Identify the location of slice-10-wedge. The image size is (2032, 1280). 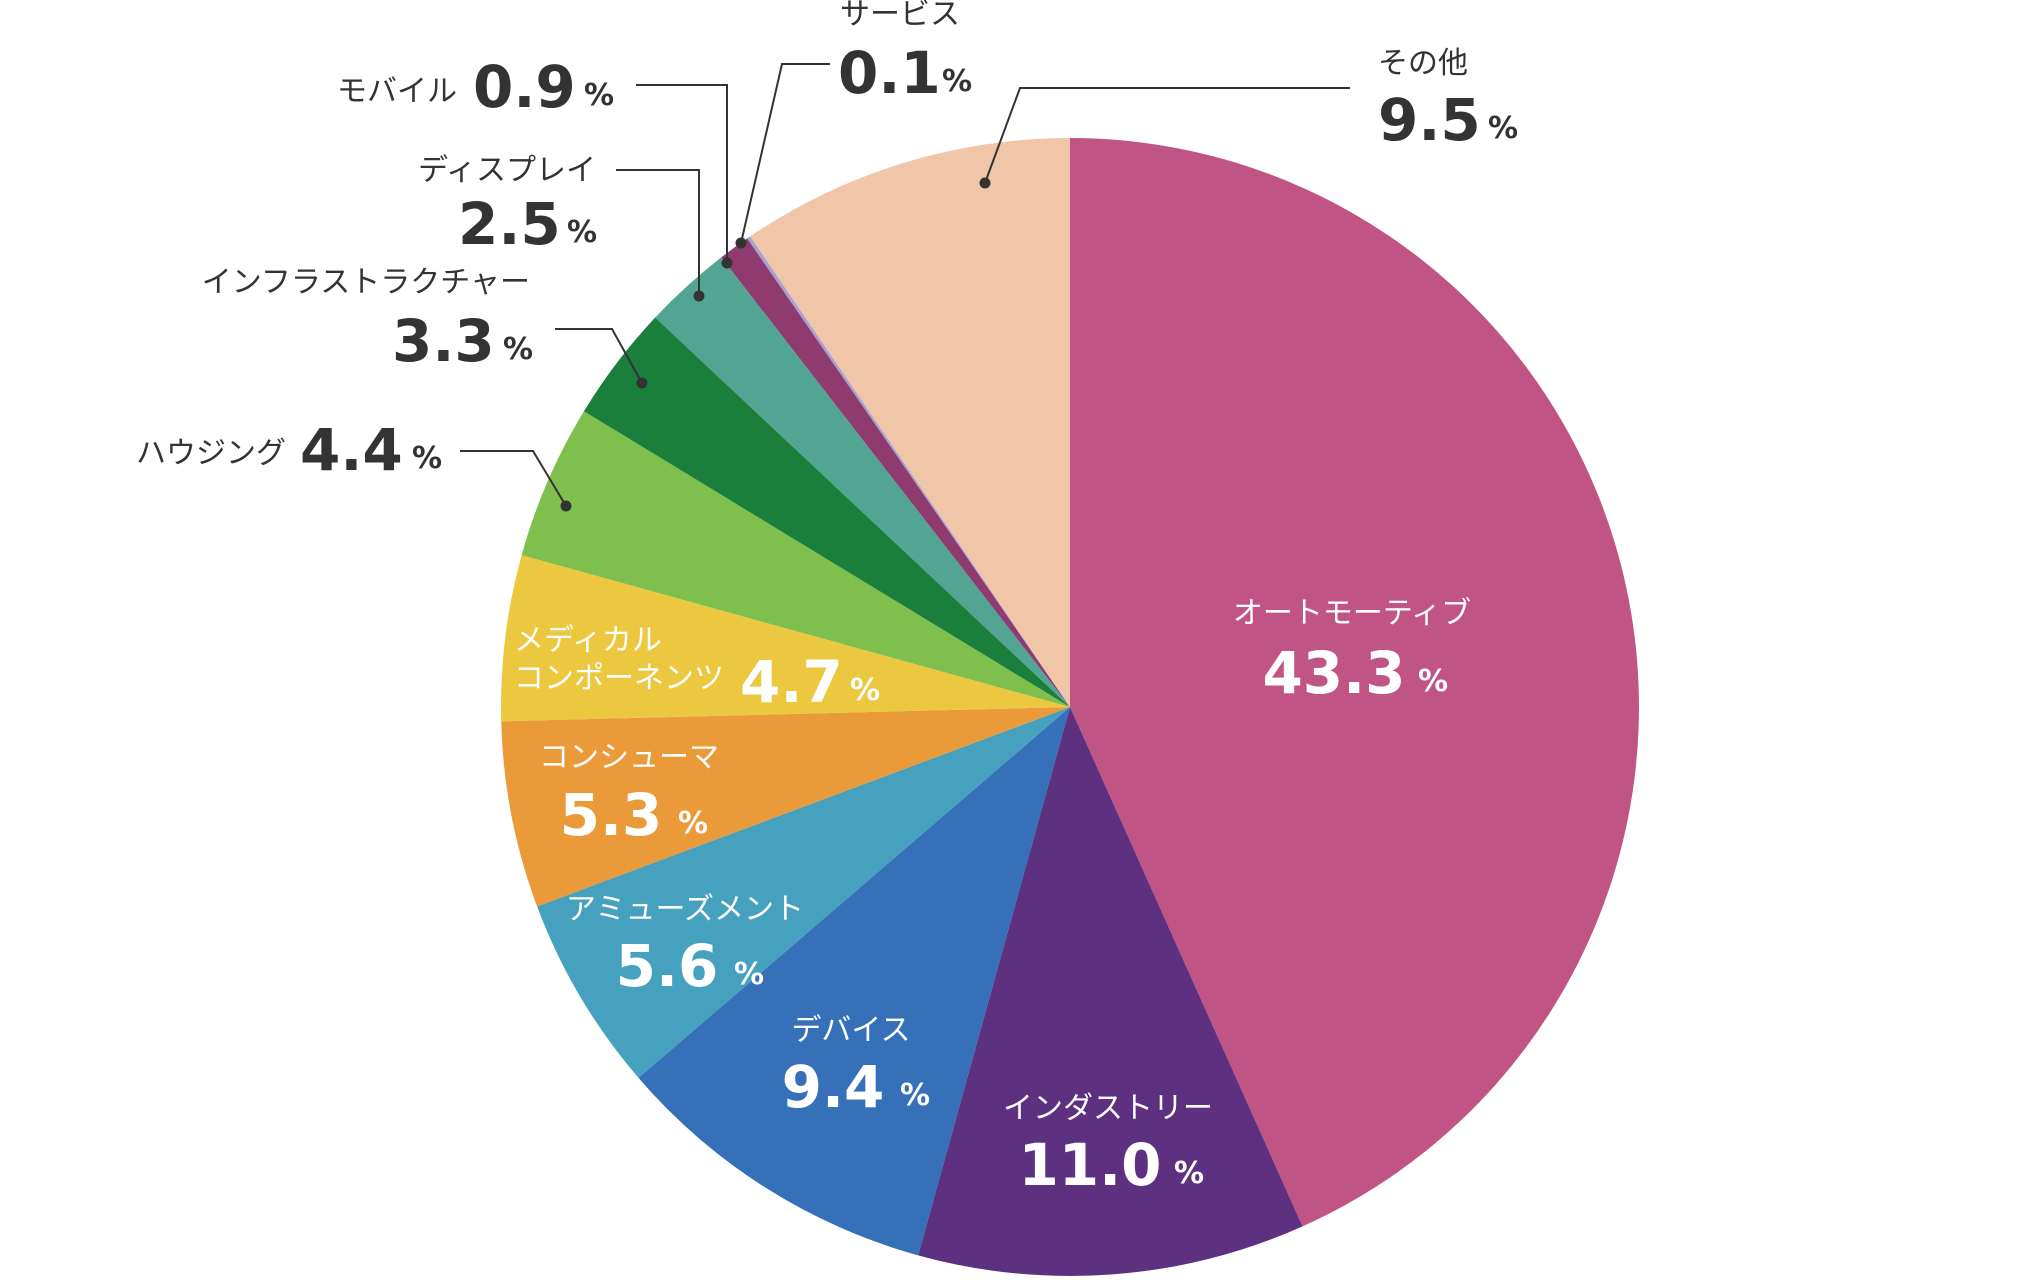
(895, 472).